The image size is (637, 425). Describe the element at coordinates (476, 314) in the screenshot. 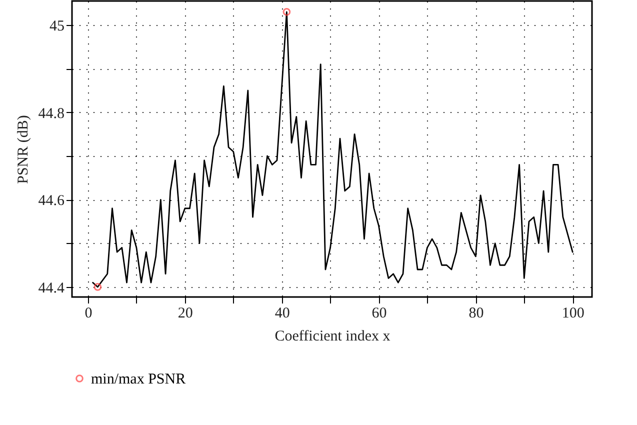

I see `x-tick-label: 80` at that location.